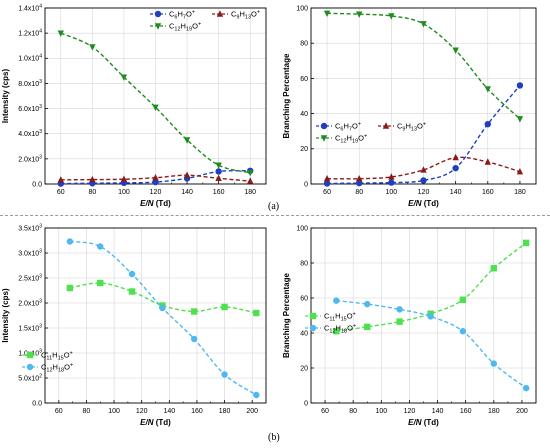 The image size is (550, 448). Describe the element at coordinates (30, 302) in the screenshot. I see `chart3-y-tick-label: 2.0x10³` at that location.